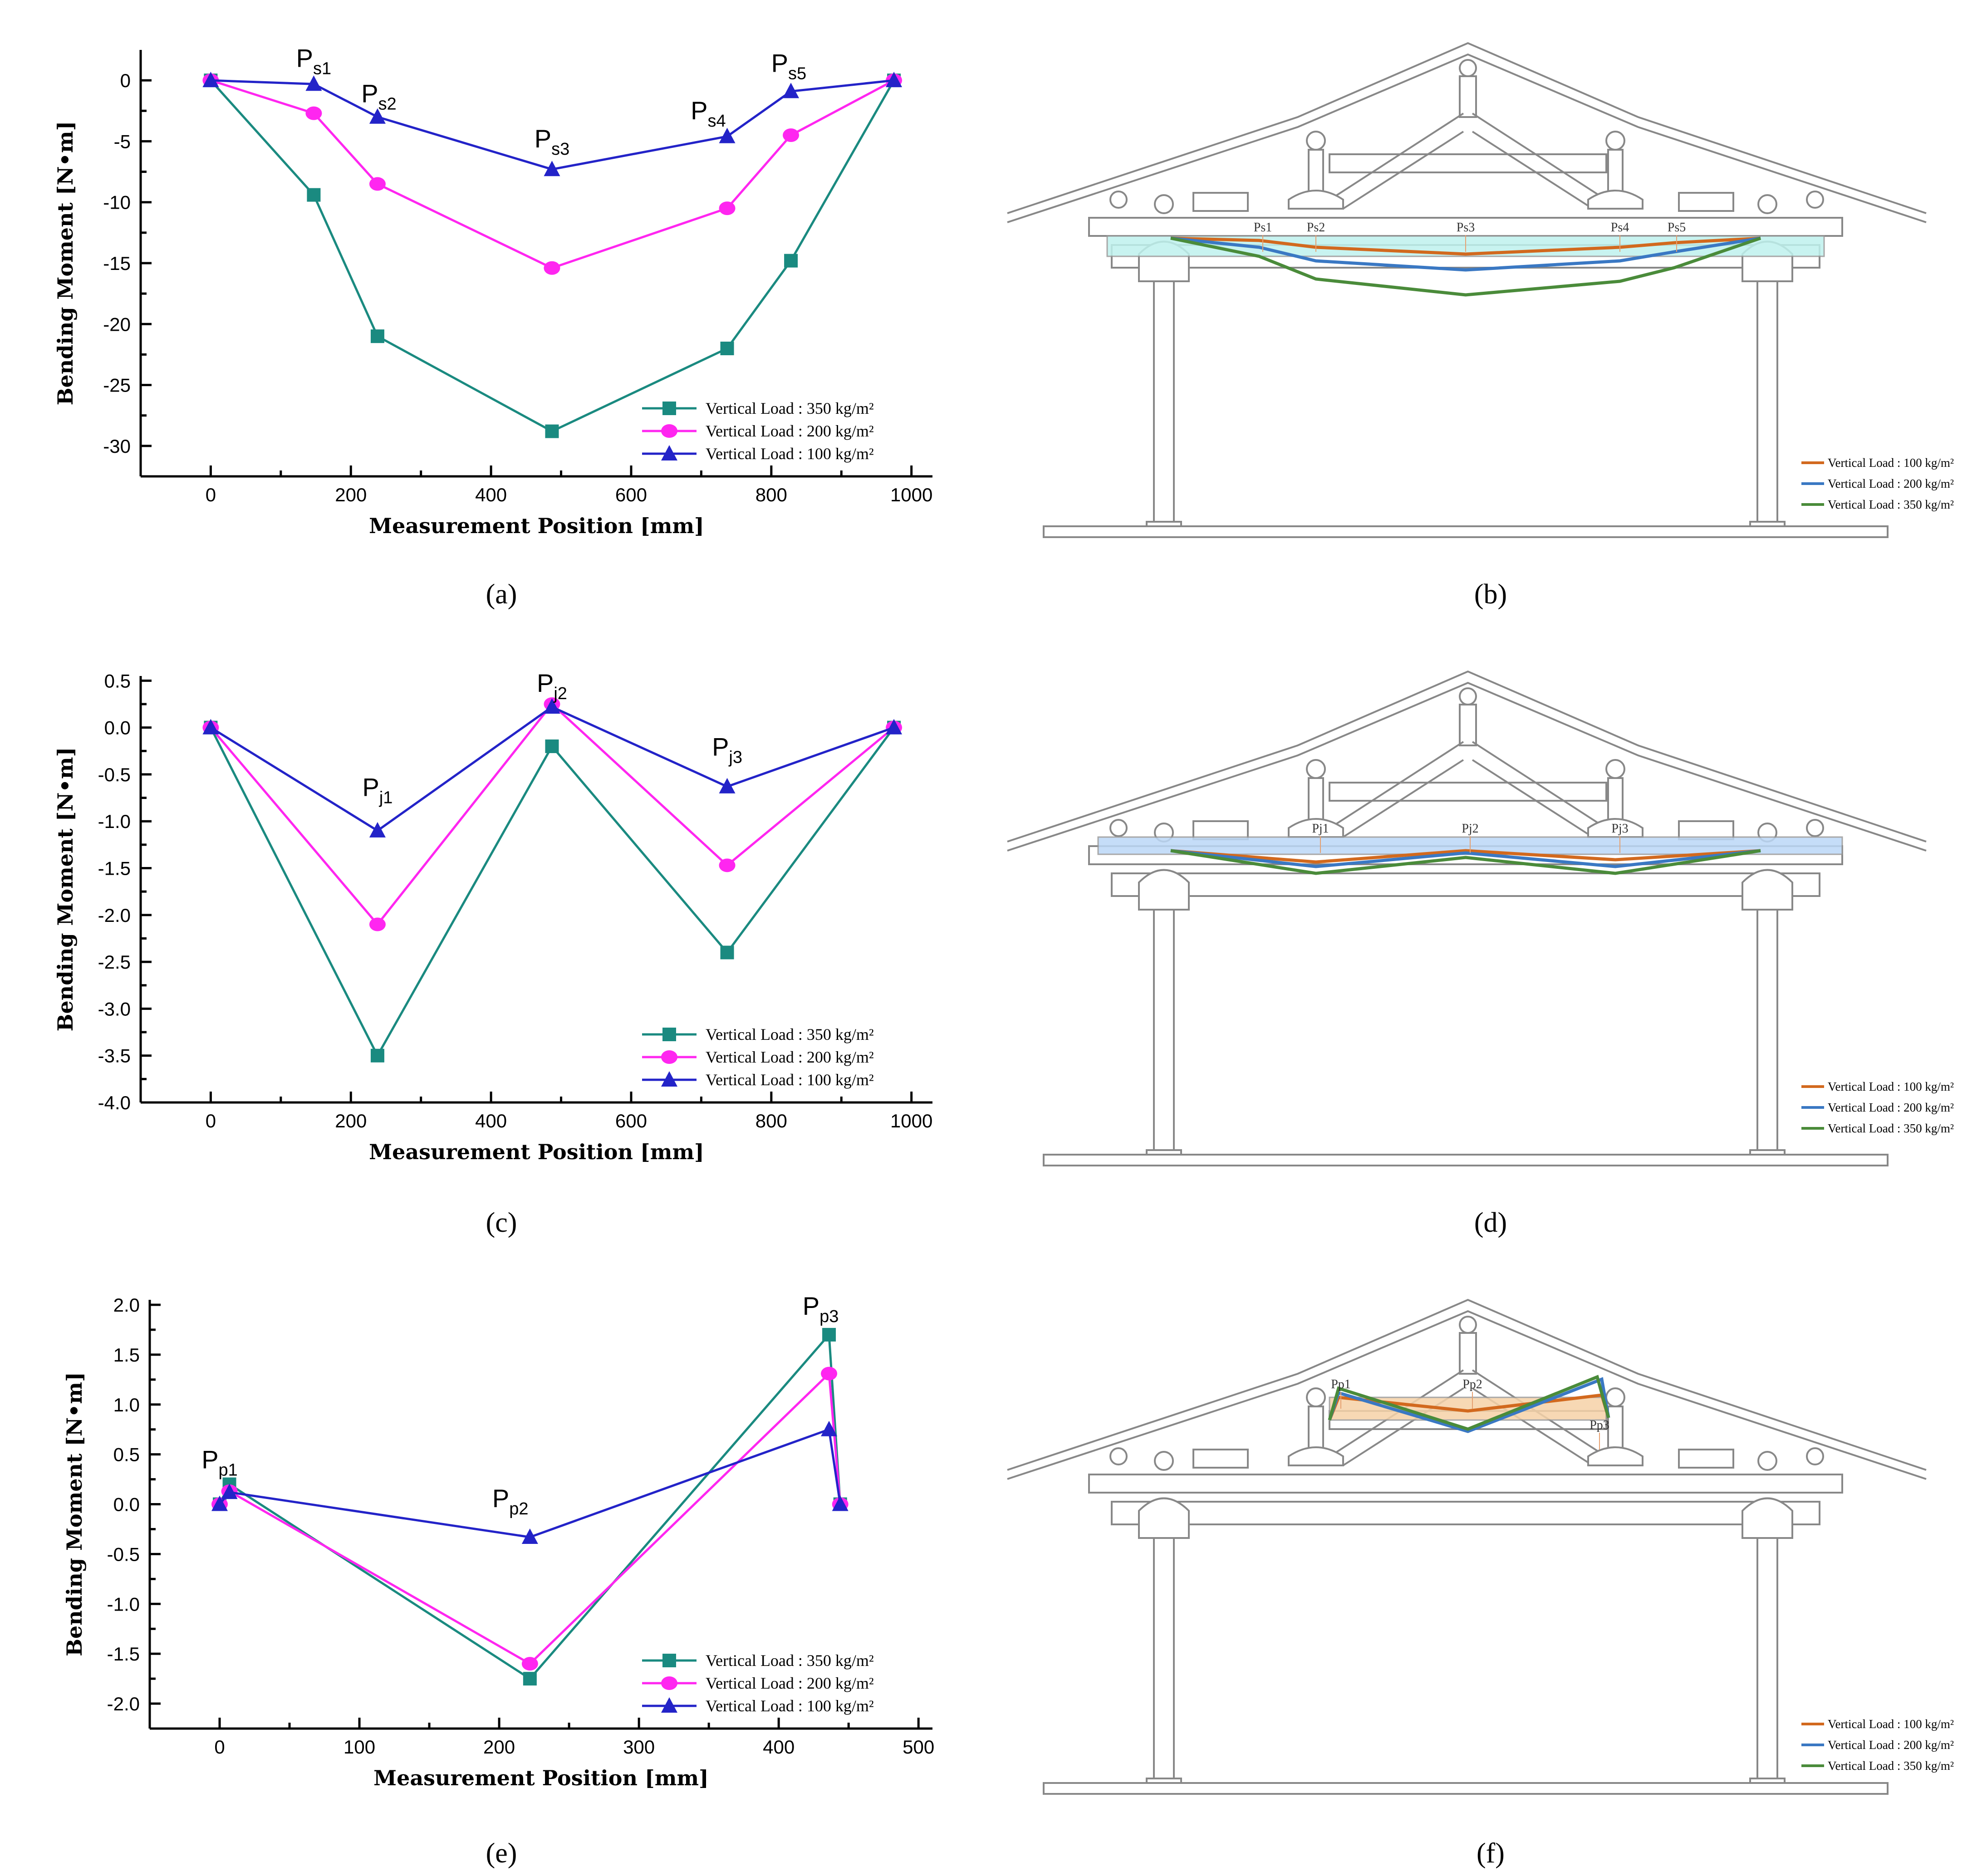 The width and height of the screenshot is (1982, 1876). What do you see at coordinates (1891, 1724) in the screenshot?
I see `diagram-legend-label-d100: Vertical Load : 100 kg/m²` at bounding box center [1891, 1724].